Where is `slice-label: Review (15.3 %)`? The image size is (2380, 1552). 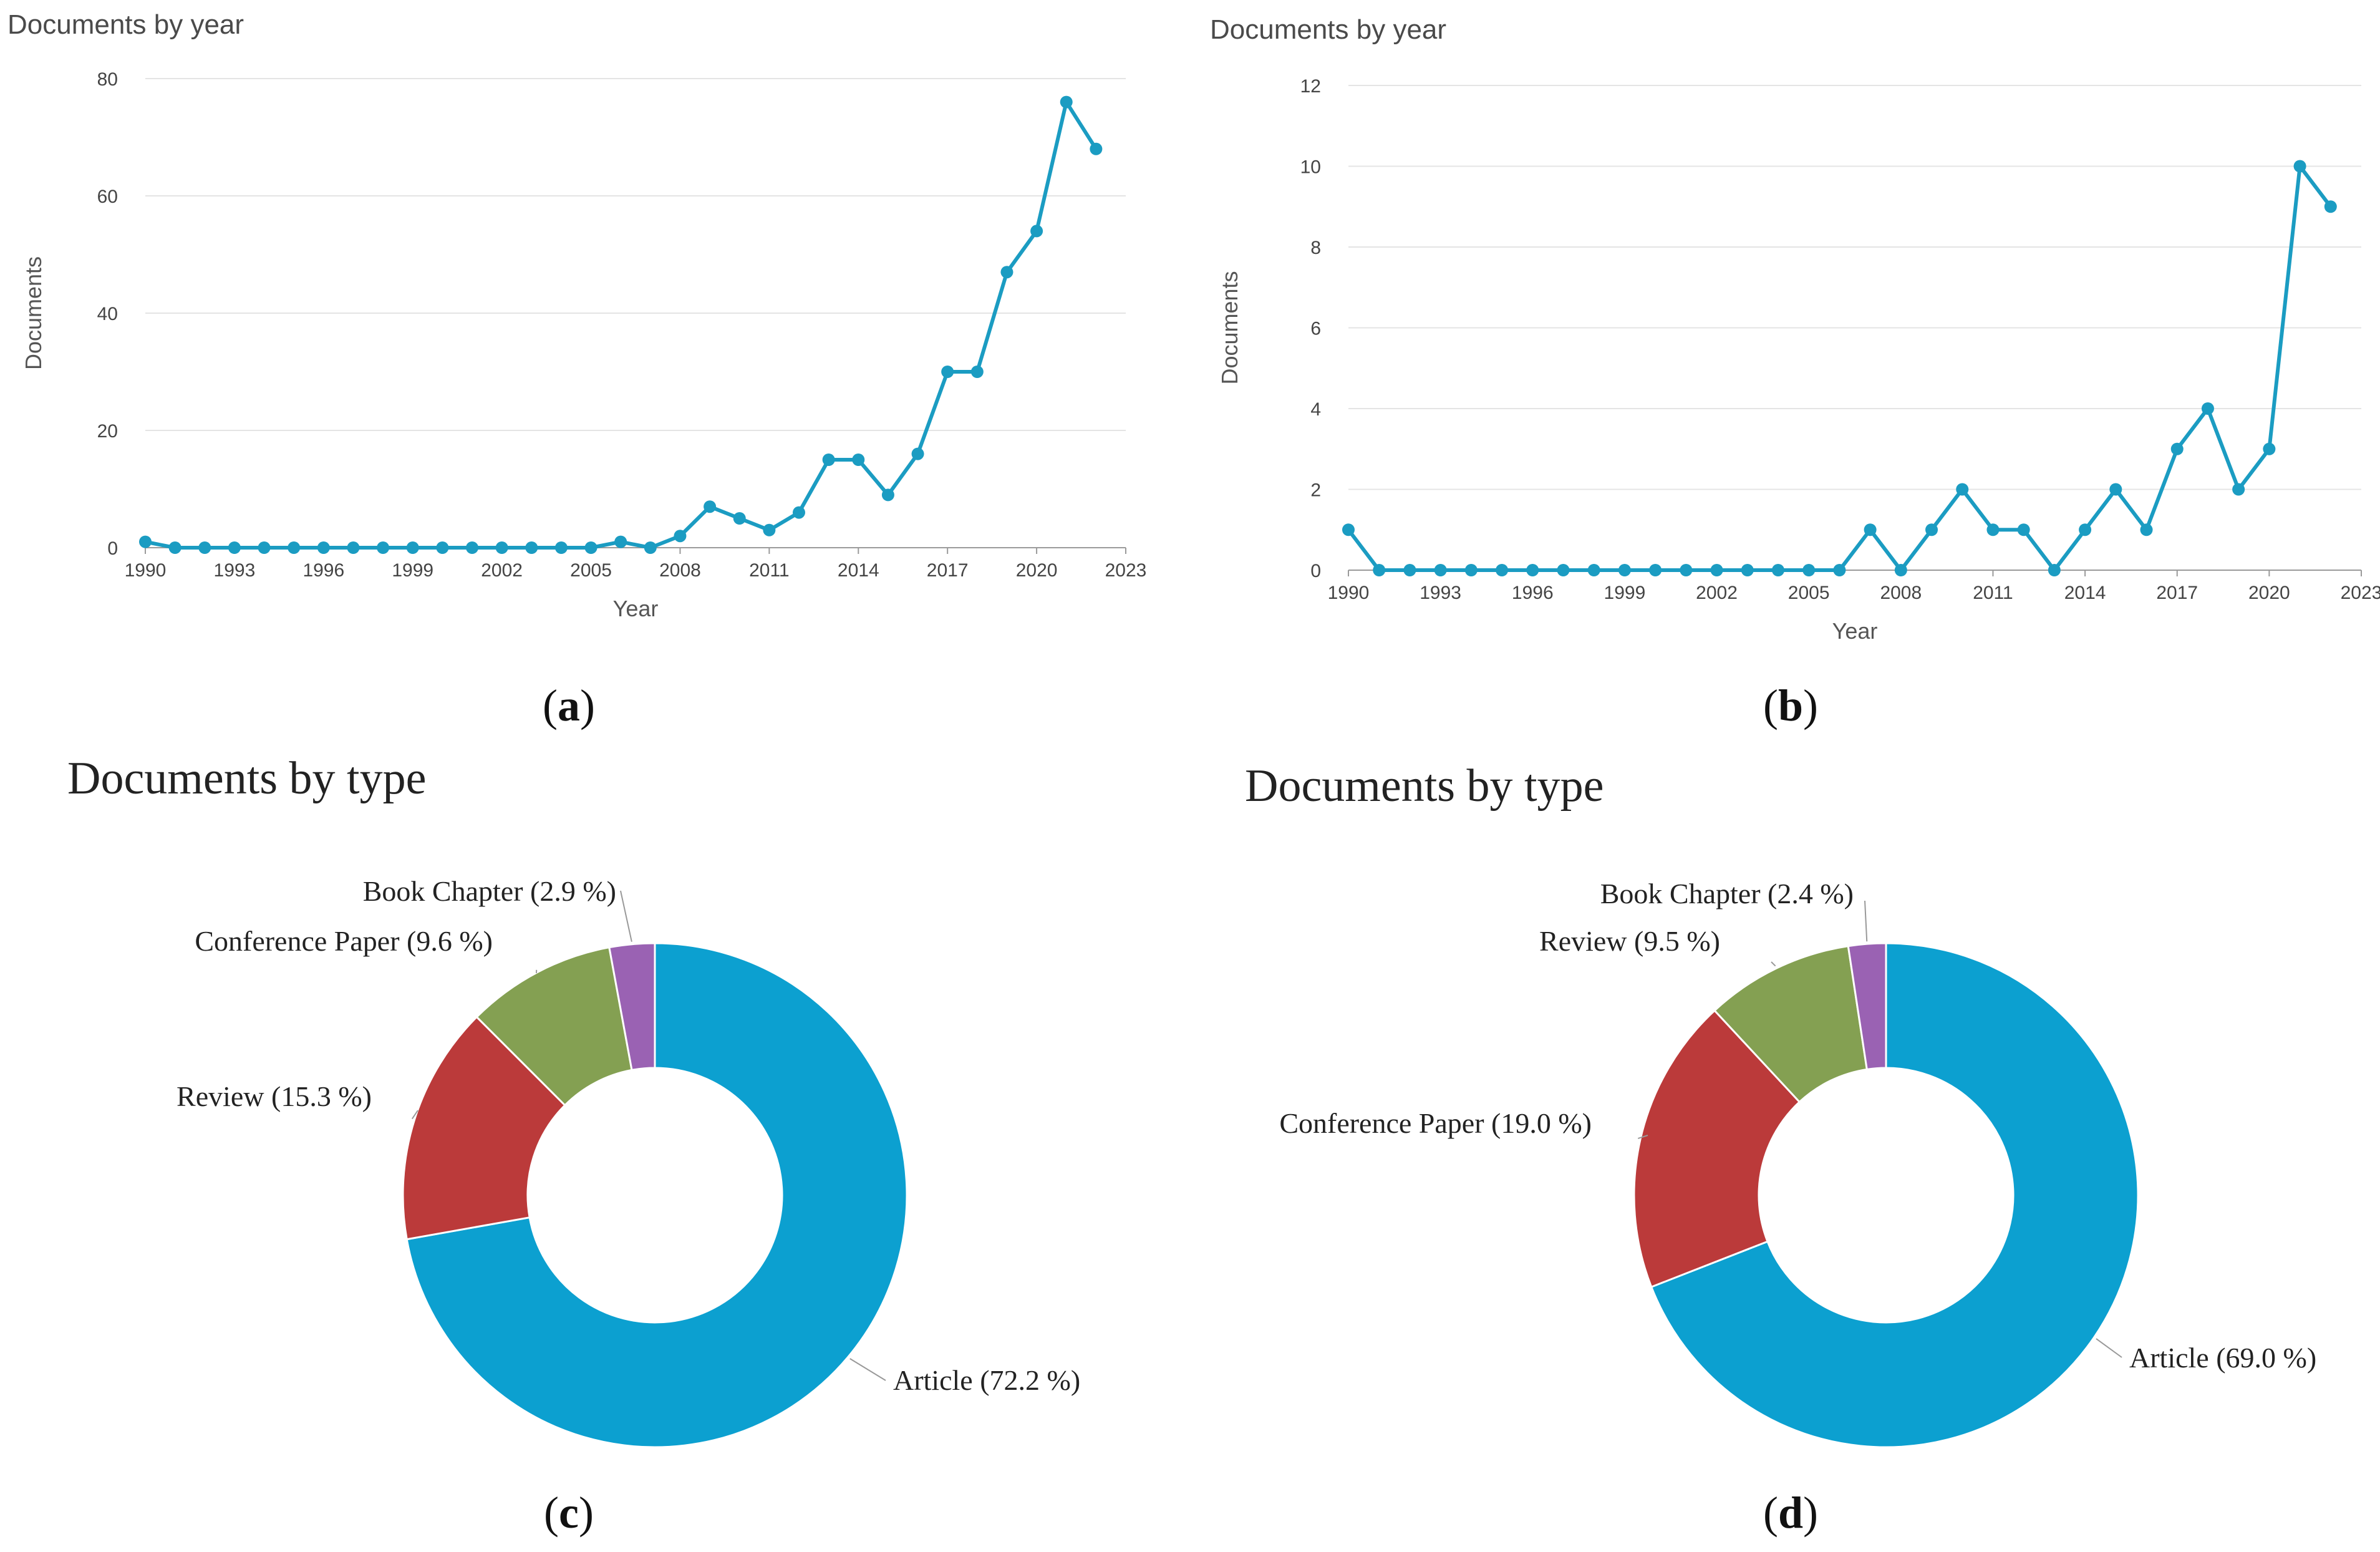
slice-label: Review (15.3 %) is located at coordinates (274, 1096).